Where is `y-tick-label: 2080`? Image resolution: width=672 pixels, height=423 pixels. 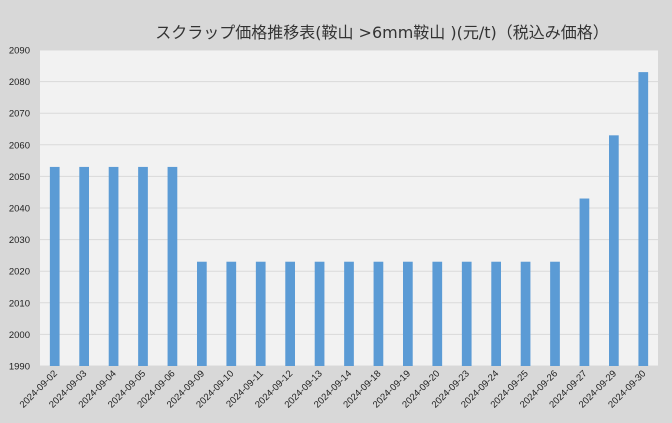
y-tick-label: 2080 is located at coordinates (19, 82).